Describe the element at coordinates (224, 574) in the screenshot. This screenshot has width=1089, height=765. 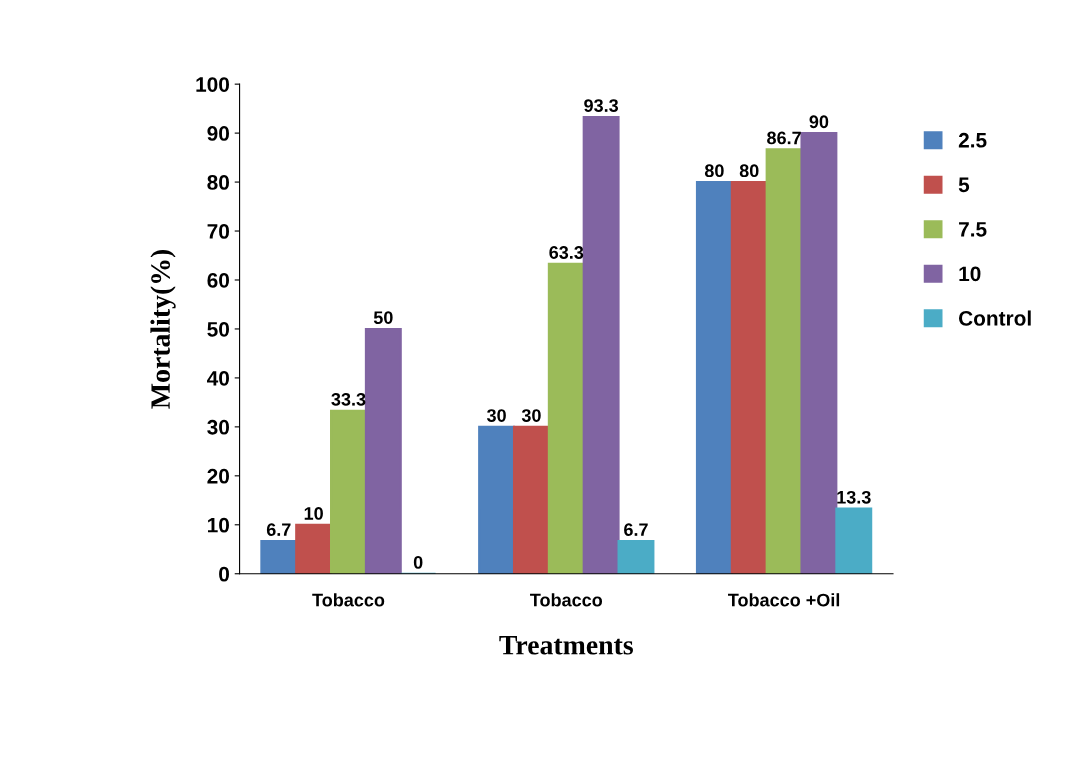
I see `y-tick-label: 0` at that location.